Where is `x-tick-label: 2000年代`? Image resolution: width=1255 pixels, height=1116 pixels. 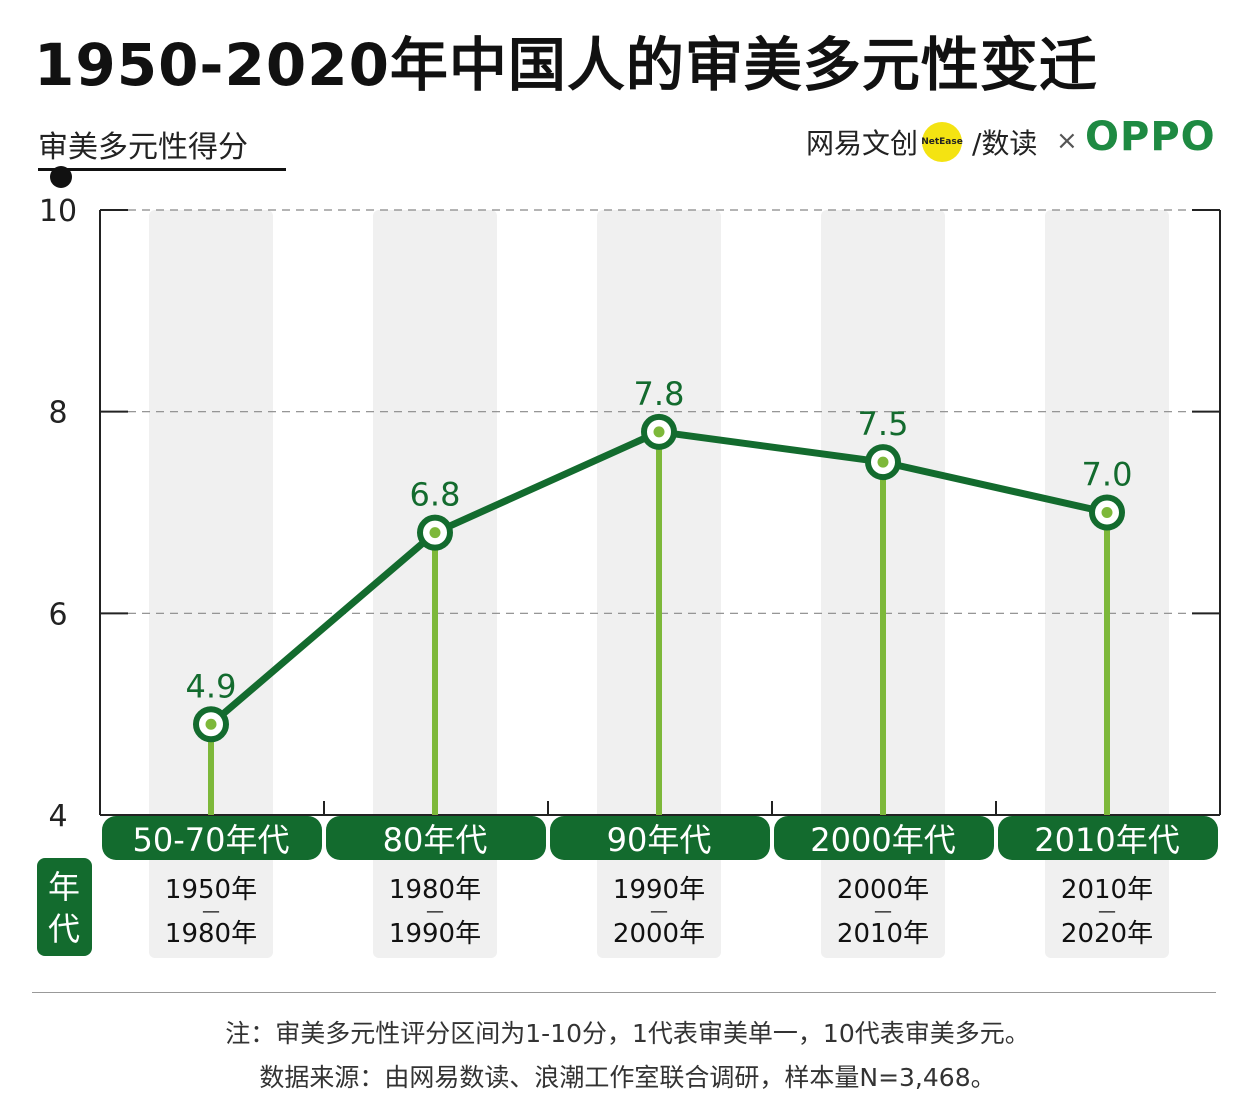 x-tick-label: 2000年代 is located at coordinates (882, 840).